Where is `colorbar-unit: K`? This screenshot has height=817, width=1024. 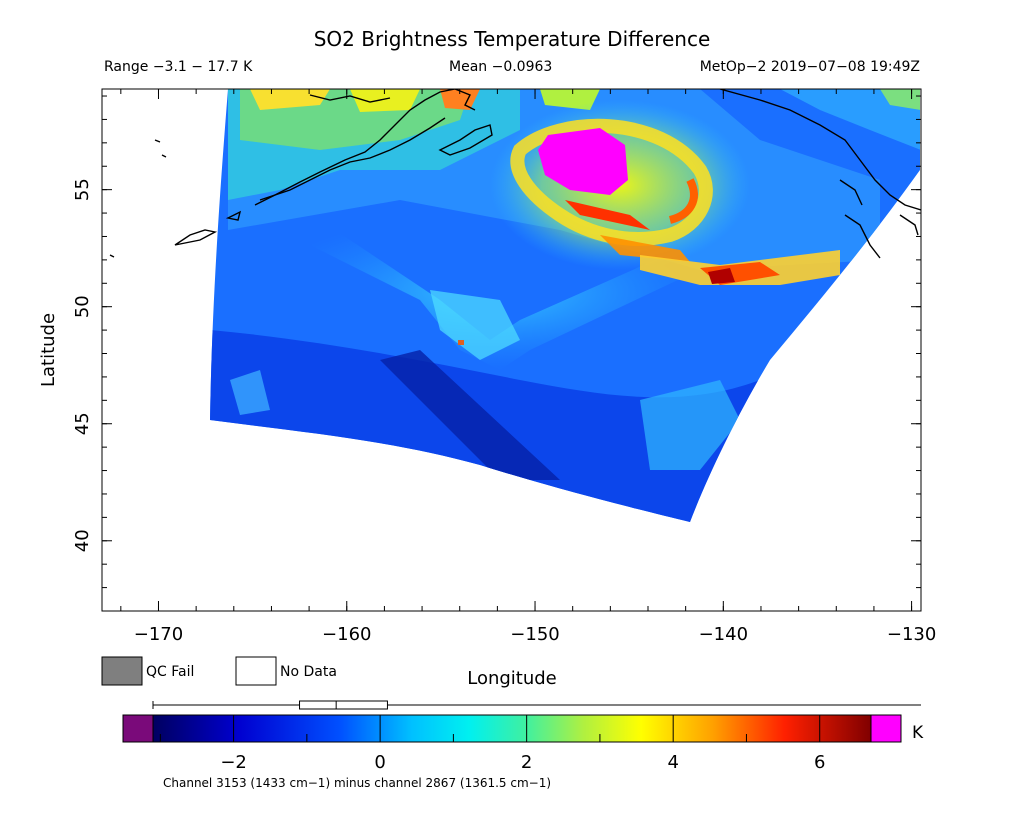
colorbar-unit: K is located at coordinates (918, 733).